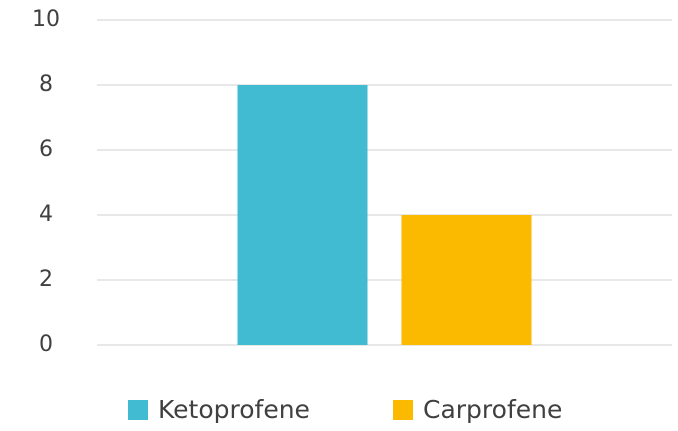 The height and width of the screenshot is (431, 678). Describe the element at coordinates (46, 84) in the screenshot. I see `y-tick-label: 8` at that location.